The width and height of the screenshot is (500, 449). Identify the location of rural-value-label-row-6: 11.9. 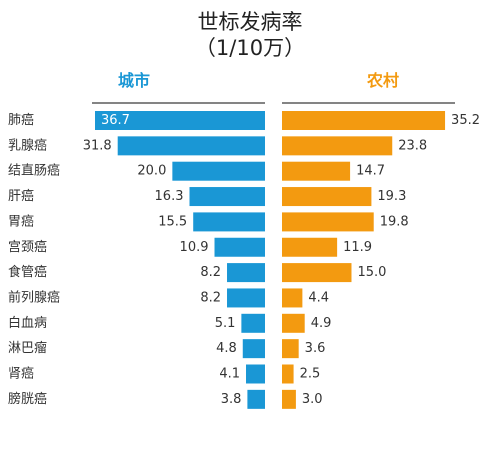
(357, 247).